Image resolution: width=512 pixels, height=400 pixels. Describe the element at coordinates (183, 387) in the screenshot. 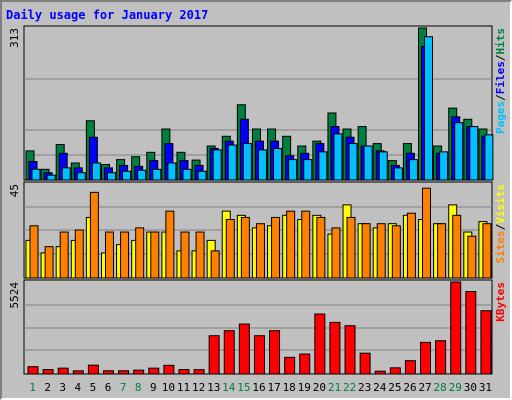

I see `x-tick-label: 11` at that location.